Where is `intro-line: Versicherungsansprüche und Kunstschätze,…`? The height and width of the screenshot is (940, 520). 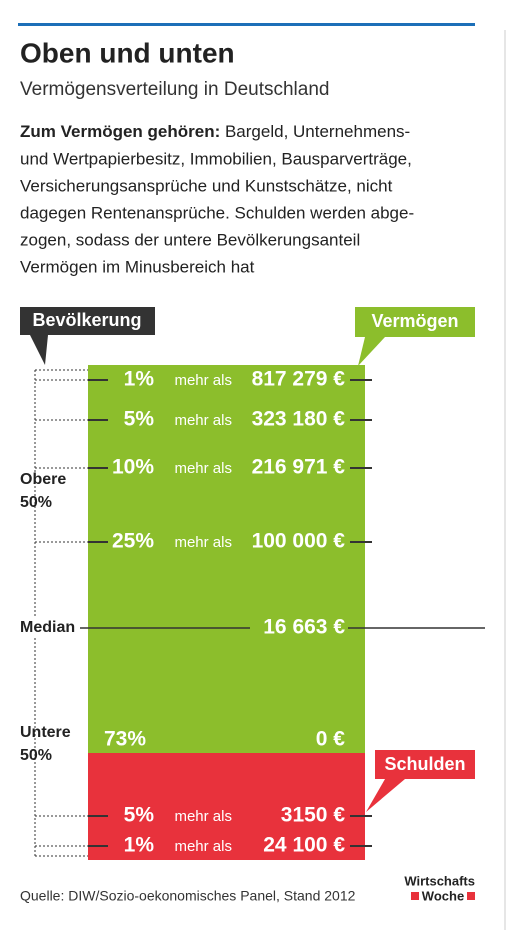 intro-line: Versicherungsansprüche und Kunstschätze,… is located at coordinates (206, 185).